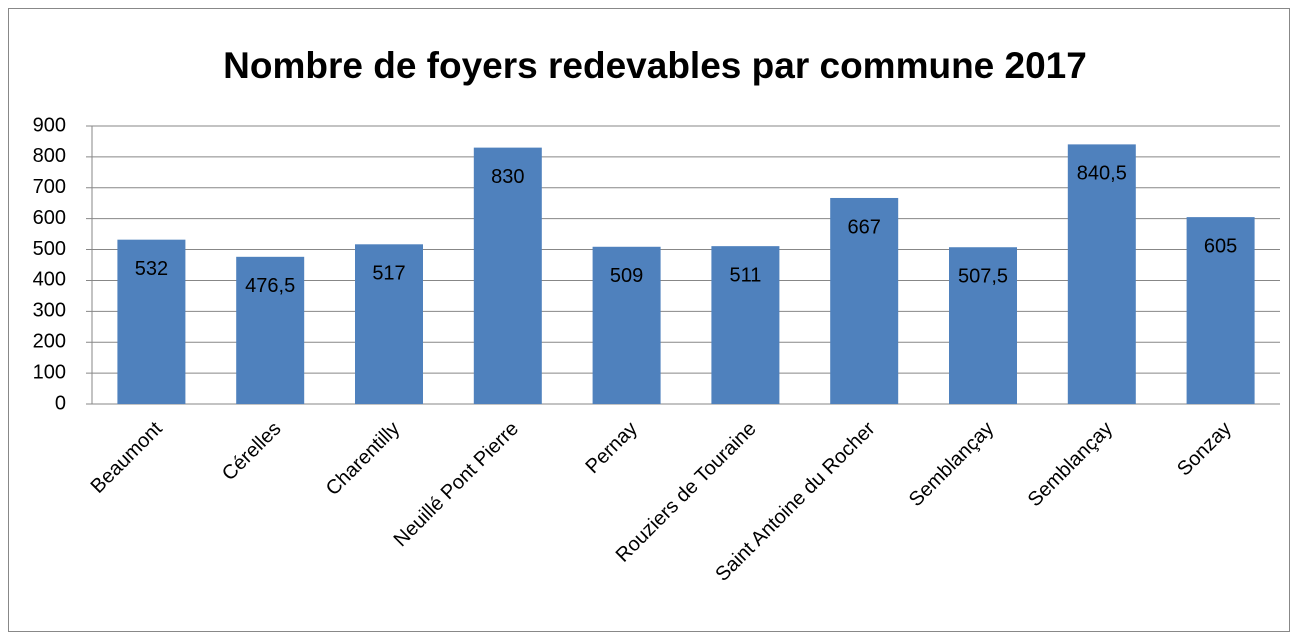 The height and width of the screenshot is (639, 1298). Describe the element at coordinates (1220, 246) in the screenshot. I see `data-label: 605` at that location.